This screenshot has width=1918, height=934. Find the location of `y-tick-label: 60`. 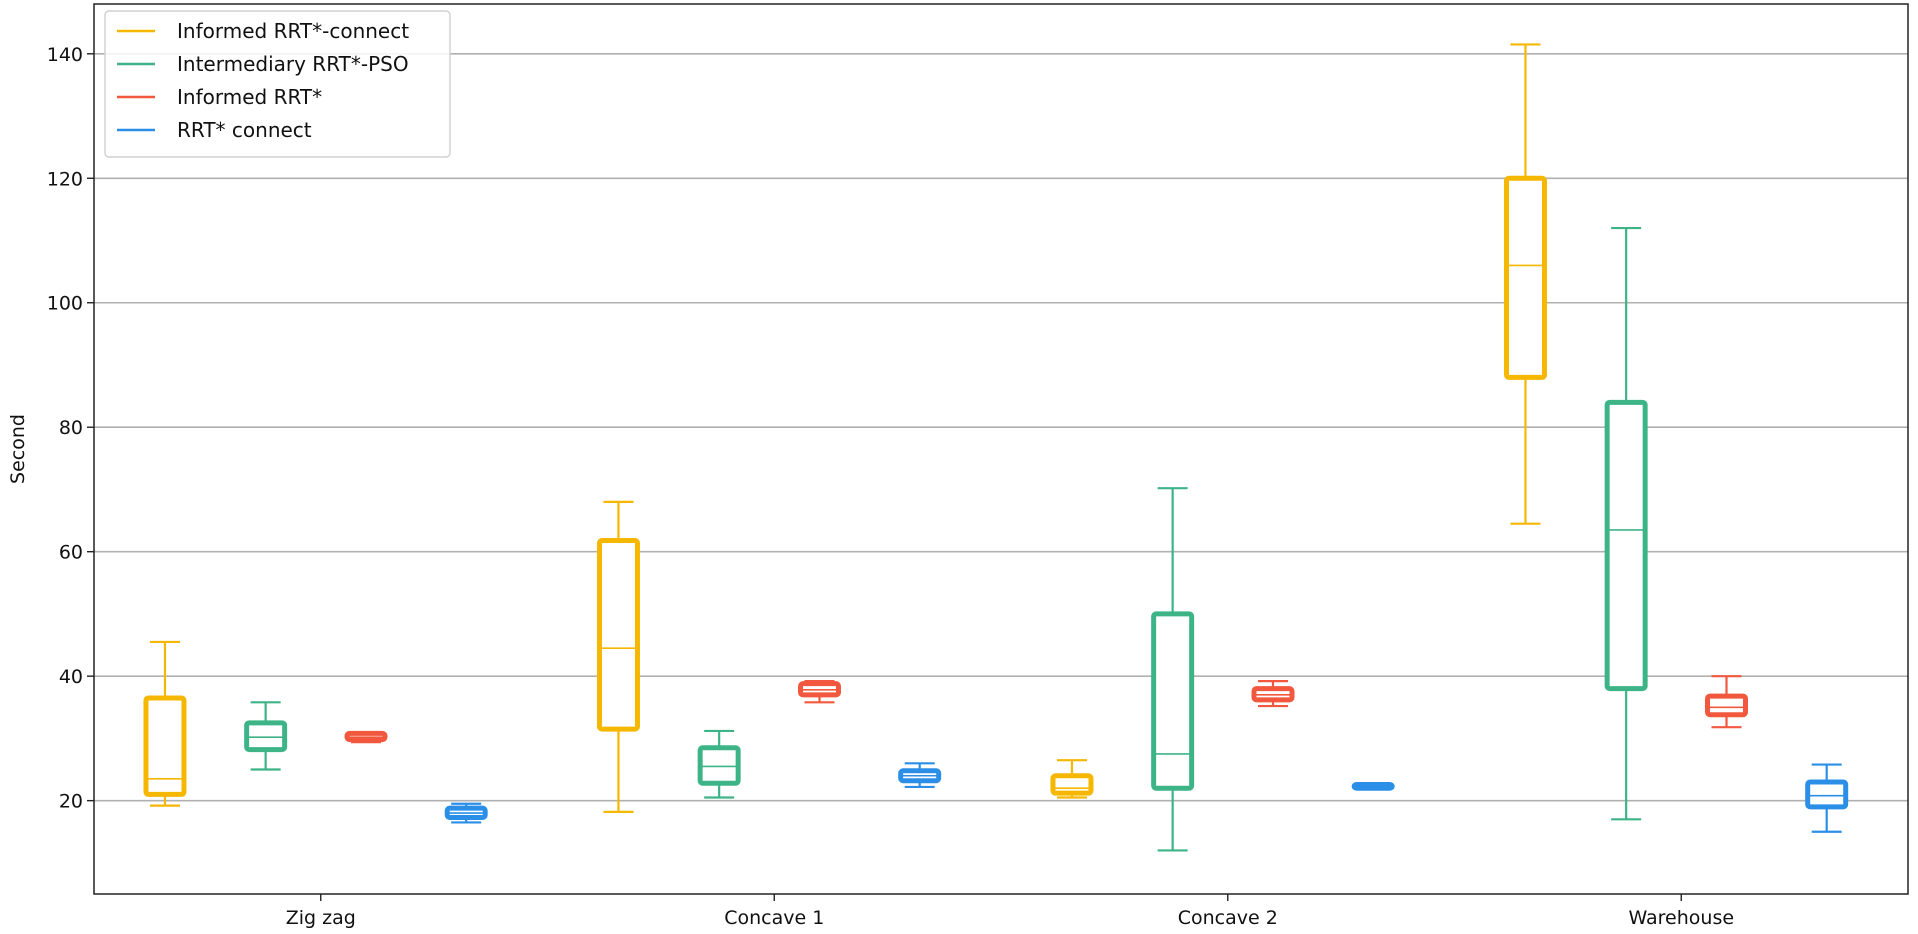

y-tick-label: 60 is located at coordinates (71, 553).